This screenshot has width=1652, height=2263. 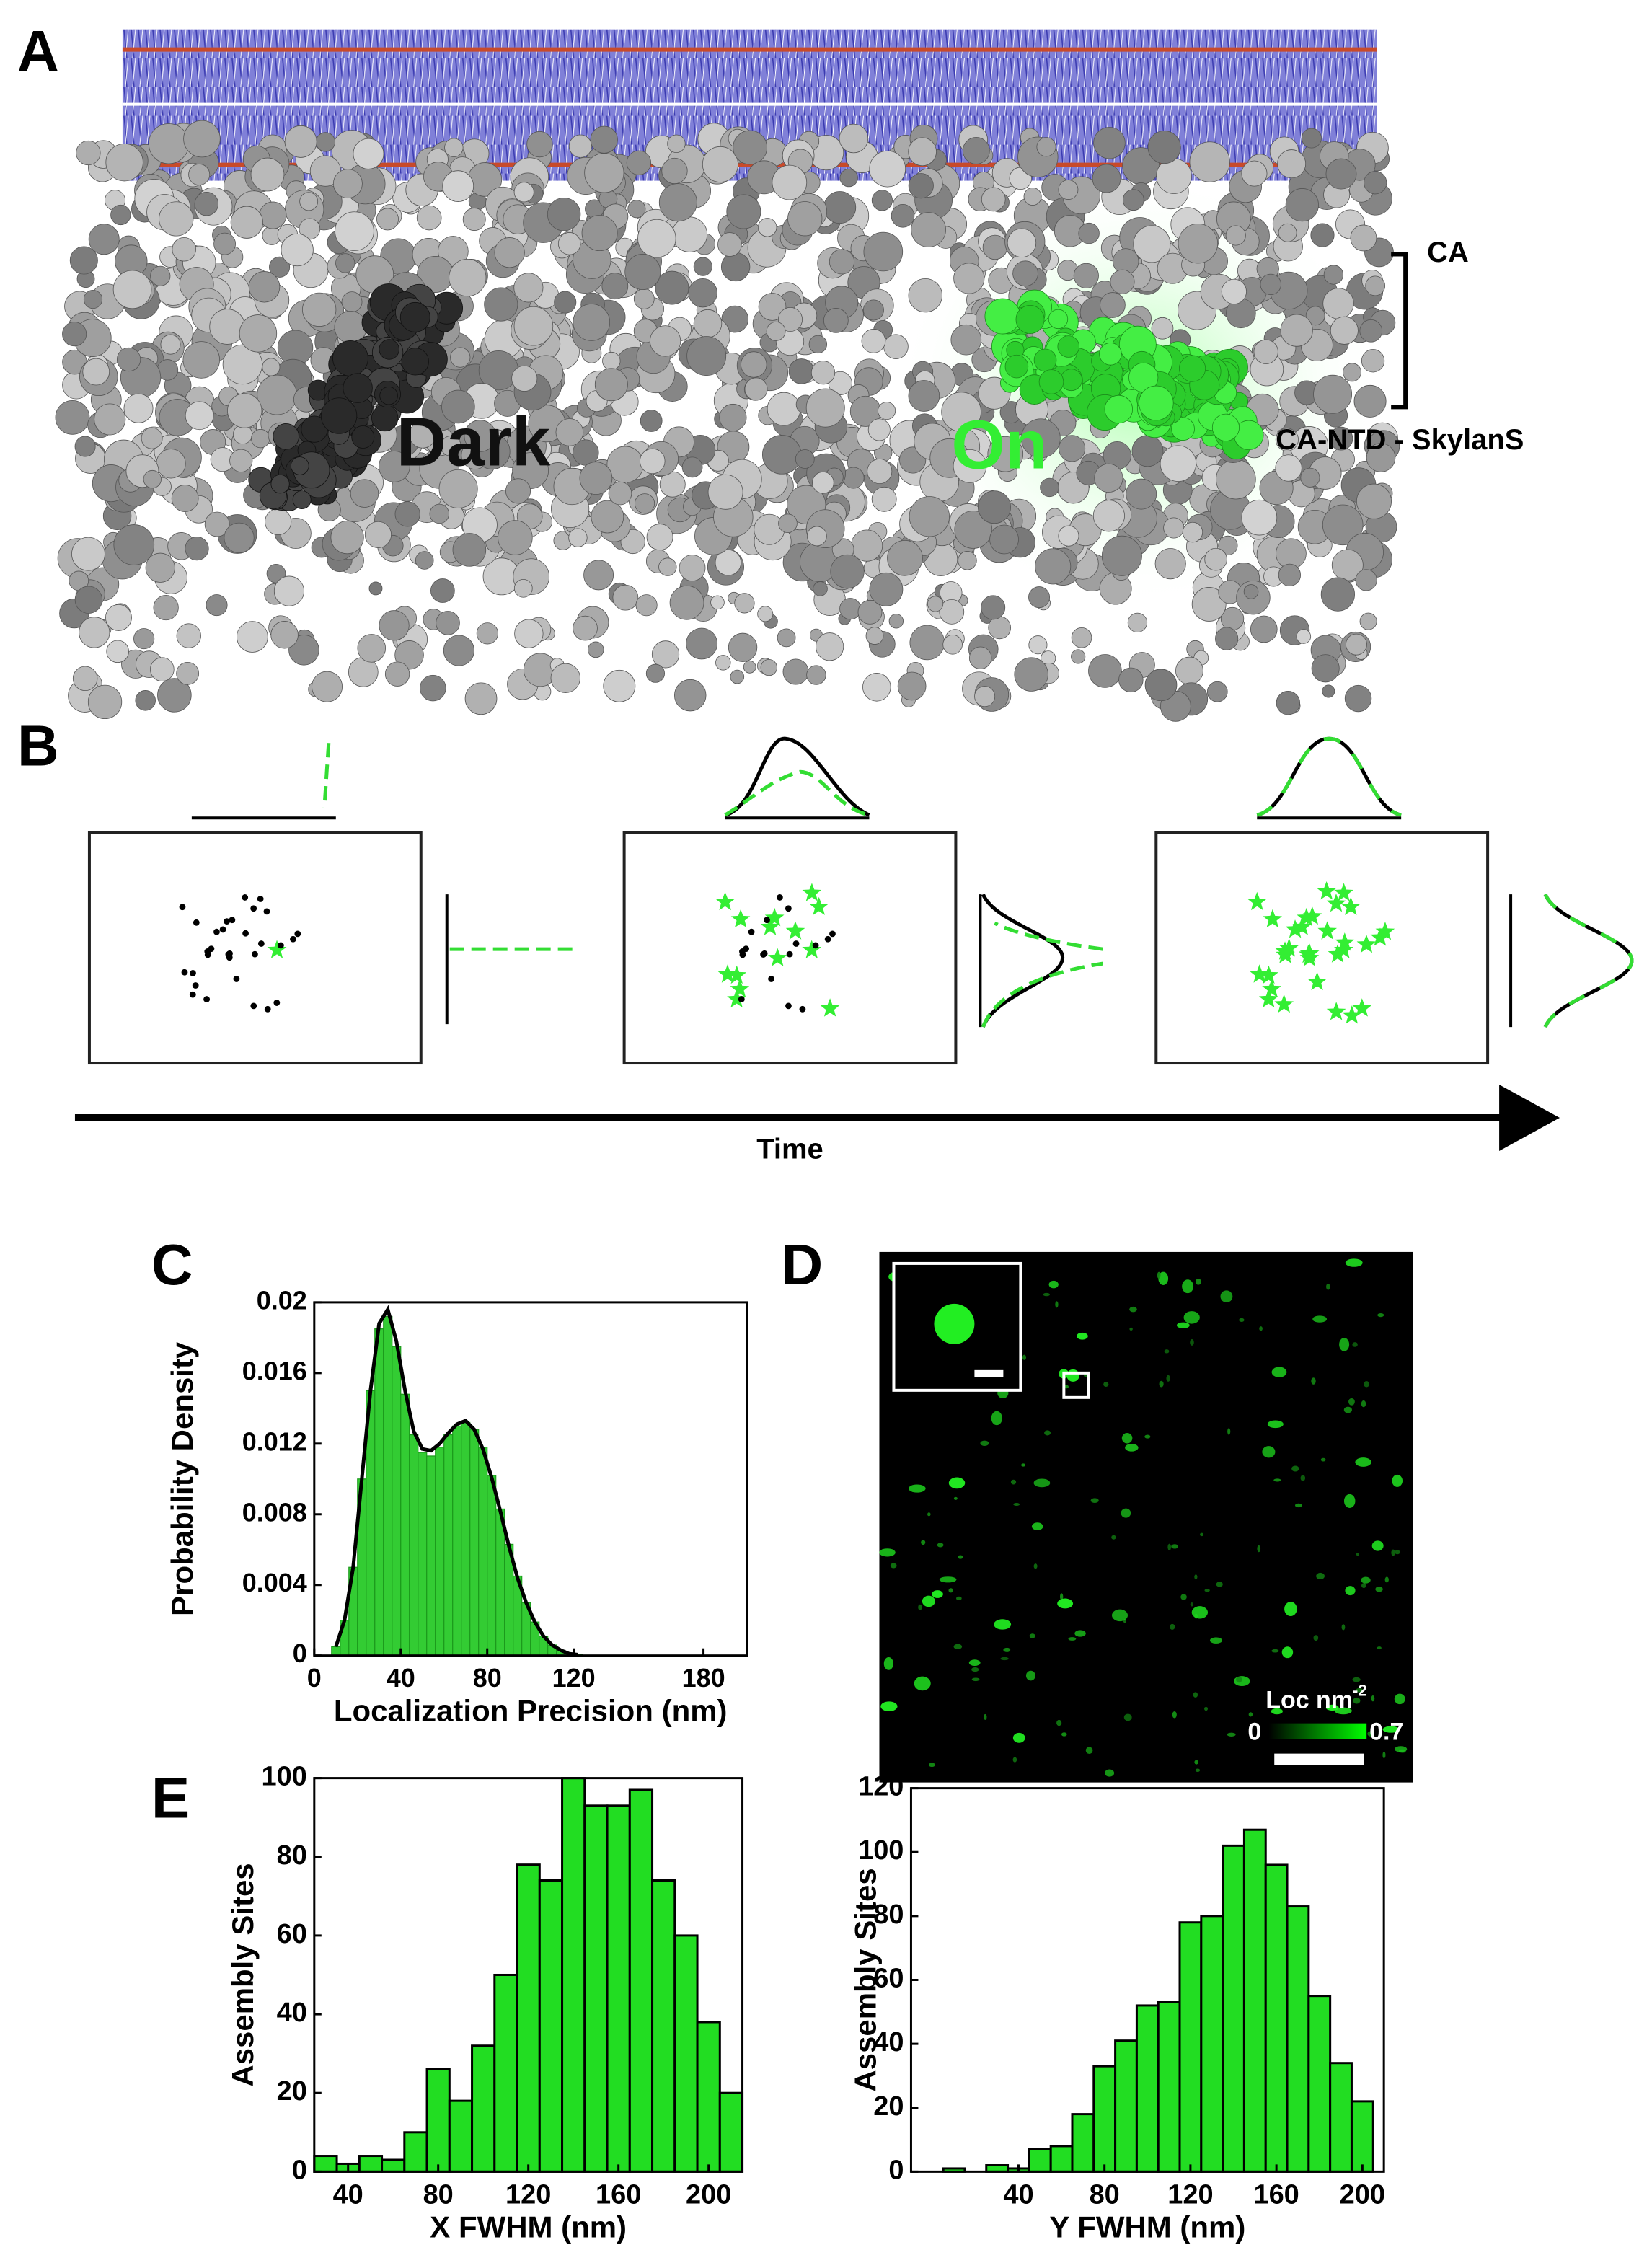 I want to click on dark-protein, so click(x=299, y=465).